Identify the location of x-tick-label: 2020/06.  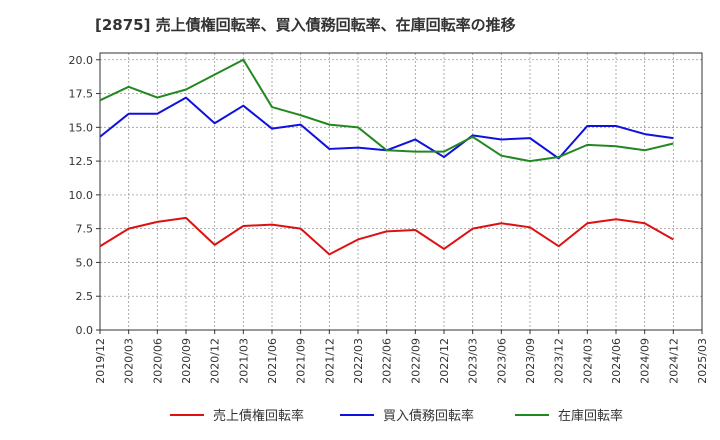
(157, 361).